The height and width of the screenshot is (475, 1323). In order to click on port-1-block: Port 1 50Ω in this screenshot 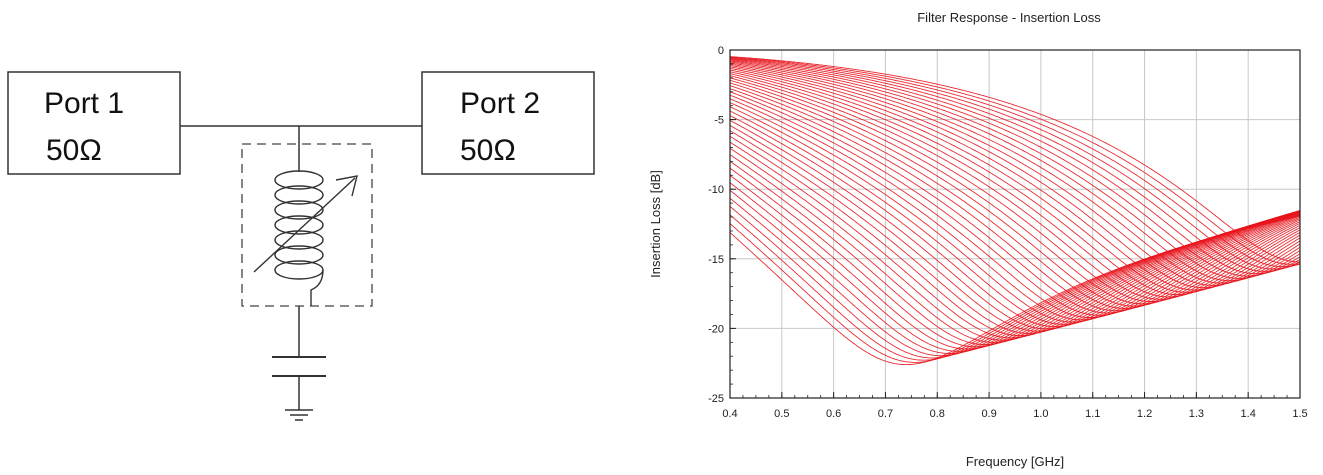, I will do `click(94, 123)`.